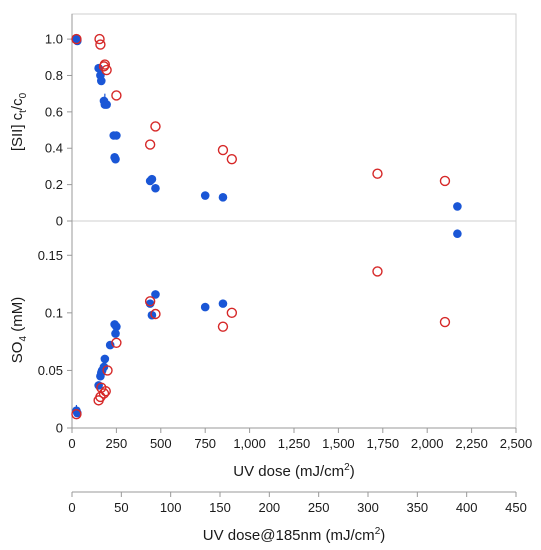 The width and height of the screenshot is (541, 550). I want to click on x-tick-label: 1,750, so click(383, 443).